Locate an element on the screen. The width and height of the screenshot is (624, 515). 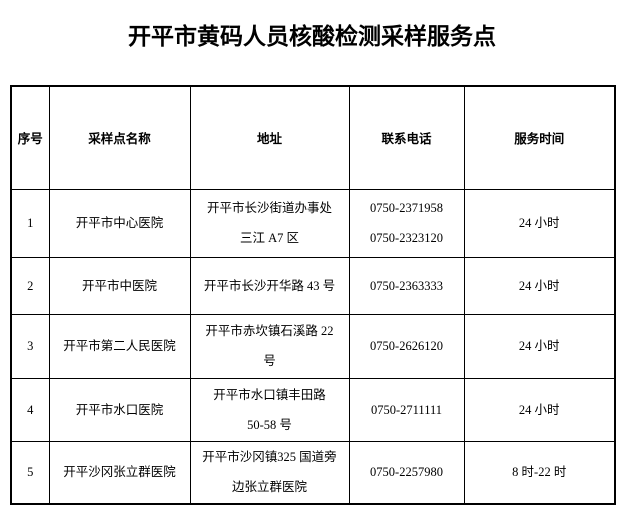
cell-contact-phone: 0750-2257980 is located at coordinates (406, 472).